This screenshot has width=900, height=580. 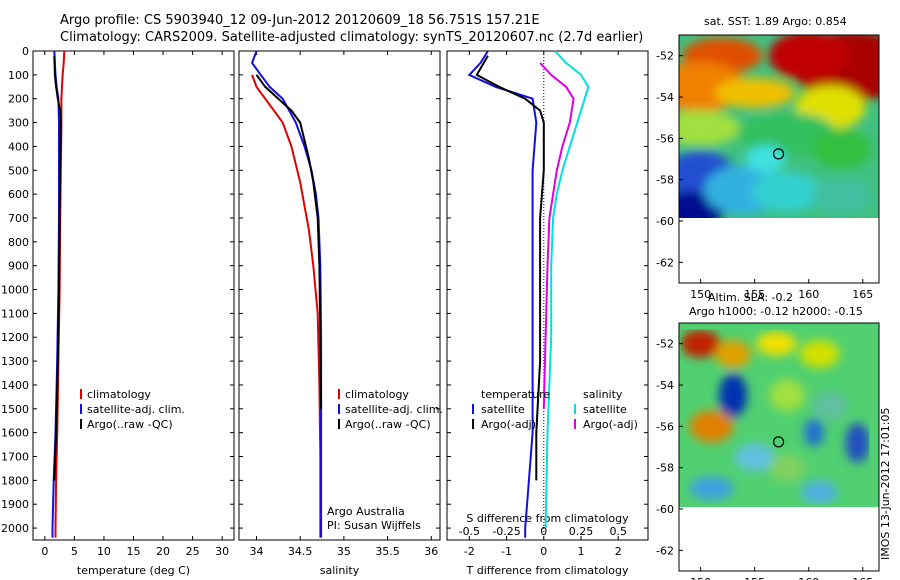 I want to click on x-tick-label: 10, so click(x=104, y=551).